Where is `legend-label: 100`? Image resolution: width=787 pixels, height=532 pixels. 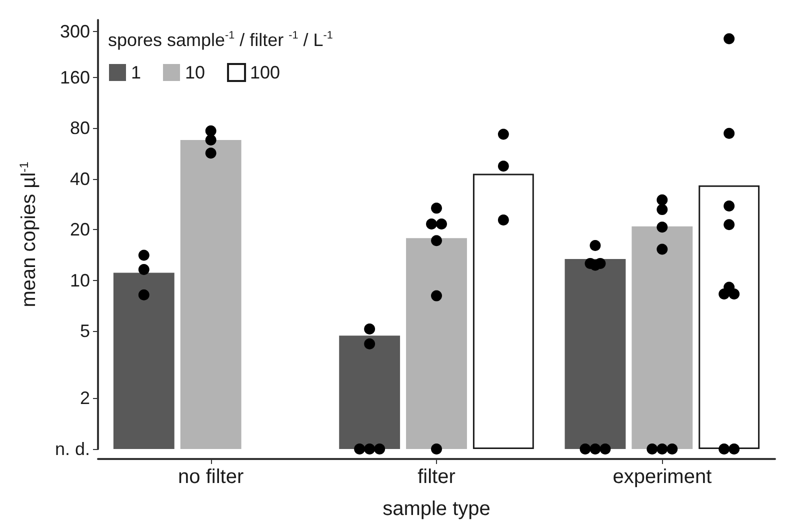 legend-label: 100 is located at coordinates (265, 72).